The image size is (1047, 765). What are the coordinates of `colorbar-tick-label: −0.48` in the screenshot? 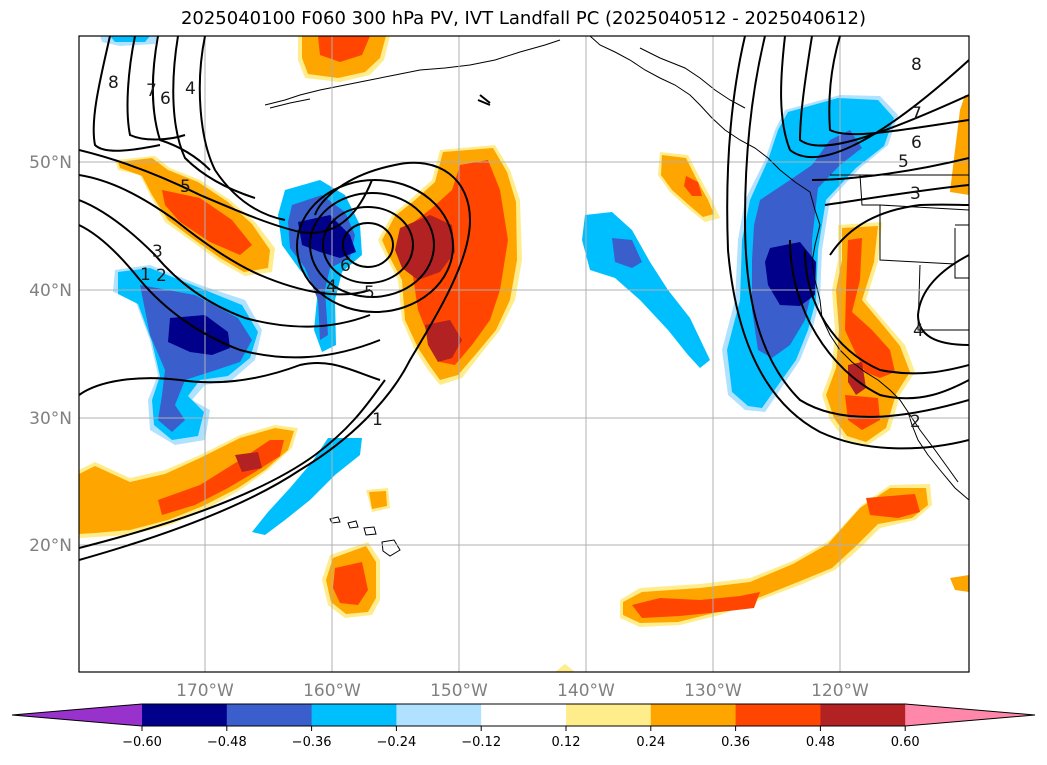 It's located at (227, 742).